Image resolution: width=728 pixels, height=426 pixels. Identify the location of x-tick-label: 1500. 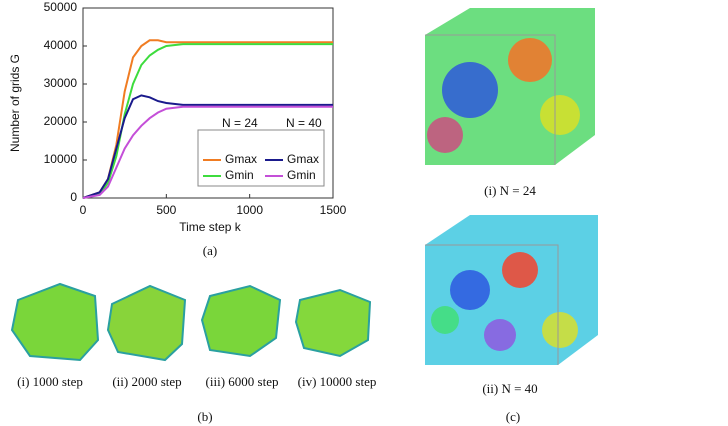
(333, 210).